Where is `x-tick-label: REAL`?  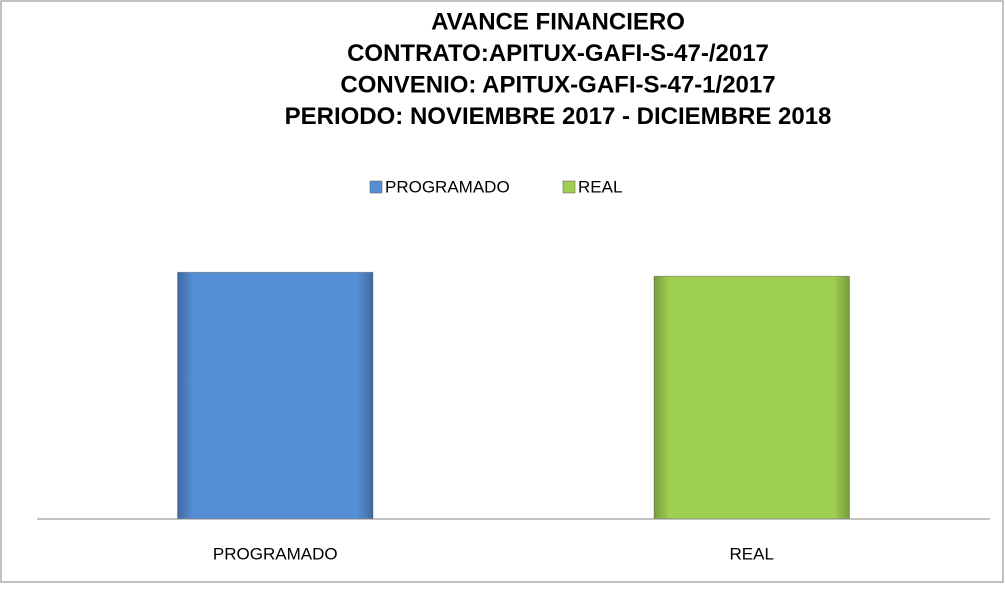 x-tick-label: REAL is located at coordinates (752, 553).